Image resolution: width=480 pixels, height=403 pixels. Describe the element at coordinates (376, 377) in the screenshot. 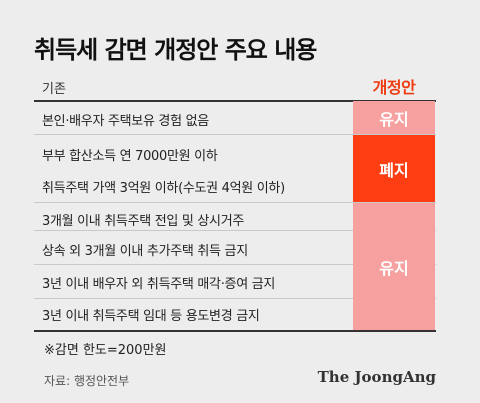

I see `publisher-logo: The JoongAng` at that location.